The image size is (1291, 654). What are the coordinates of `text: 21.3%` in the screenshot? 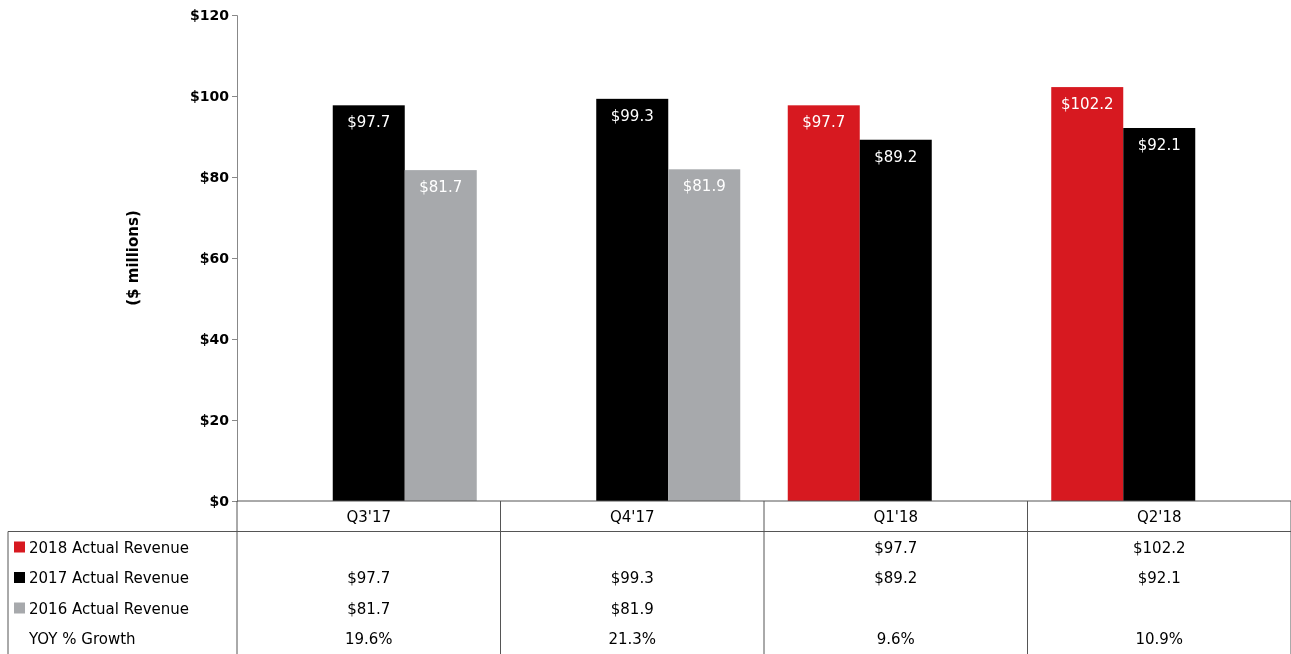 It's located at (632, 639).